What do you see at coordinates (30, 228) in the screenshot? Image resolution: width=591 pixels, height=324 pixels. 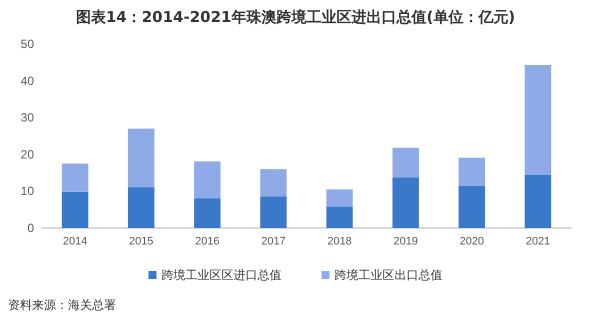 I see `y-tick-label: 0` at bounding box center [30, 228].